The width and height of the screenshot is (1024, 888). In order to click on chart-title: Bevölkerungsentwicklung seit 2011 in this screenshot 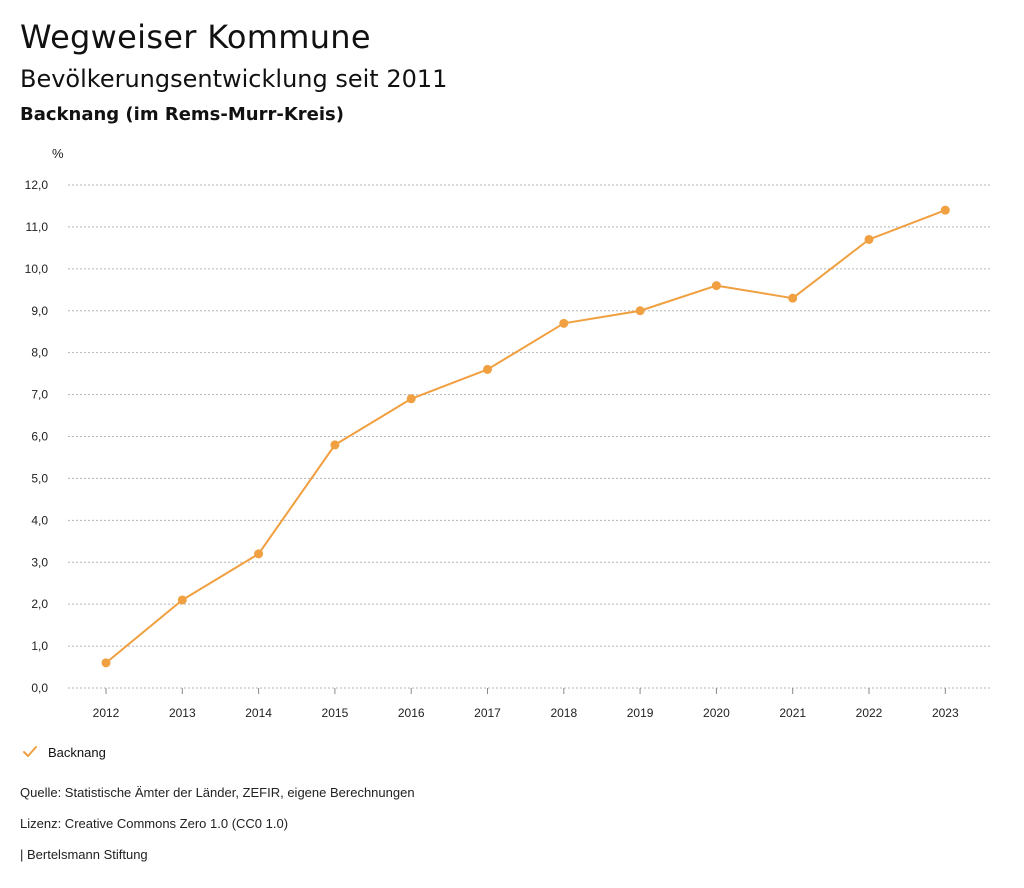, I will do `click(234, 79)`.